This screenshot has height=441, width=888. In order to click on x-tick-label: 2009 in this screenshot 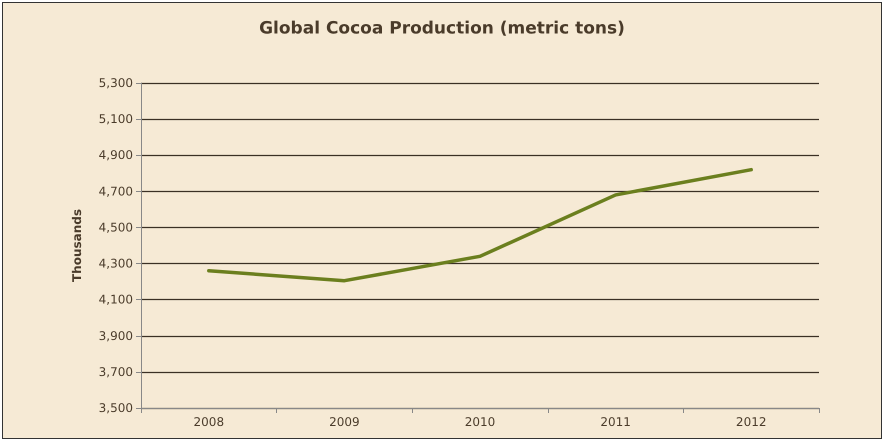, I will do `click(344, 422)`.